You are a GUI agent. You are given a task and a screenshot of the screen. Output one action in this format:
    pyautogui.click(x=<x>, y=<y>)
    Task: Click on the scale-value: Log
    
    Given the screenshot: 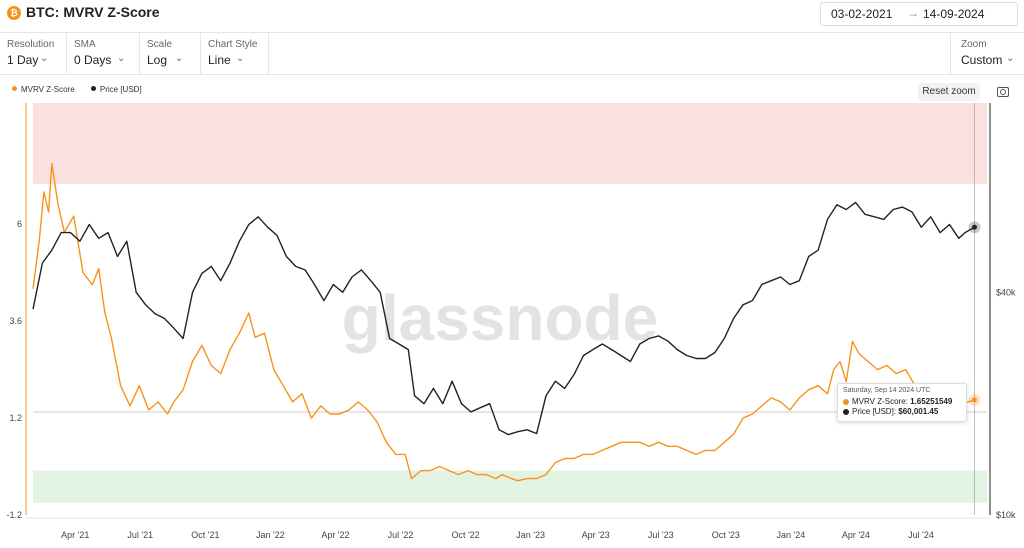 What is the action you would take?
    pyautogui.click(x=157, y=60)
    